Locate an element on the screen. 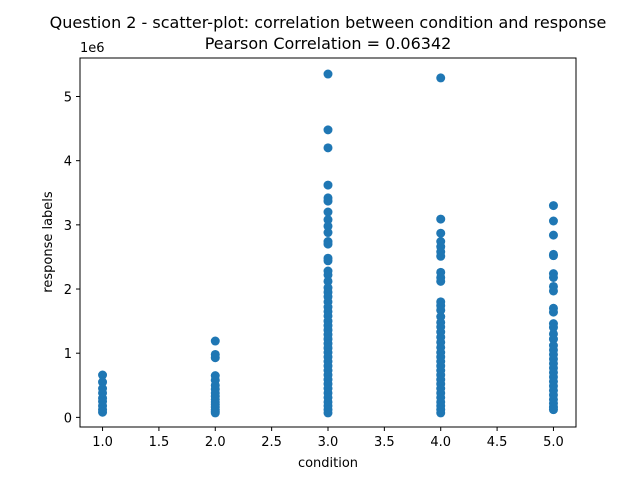 This screenshot has width=640, height=480. x-tick-label: 4.0 is located at coordinates (440, 442).